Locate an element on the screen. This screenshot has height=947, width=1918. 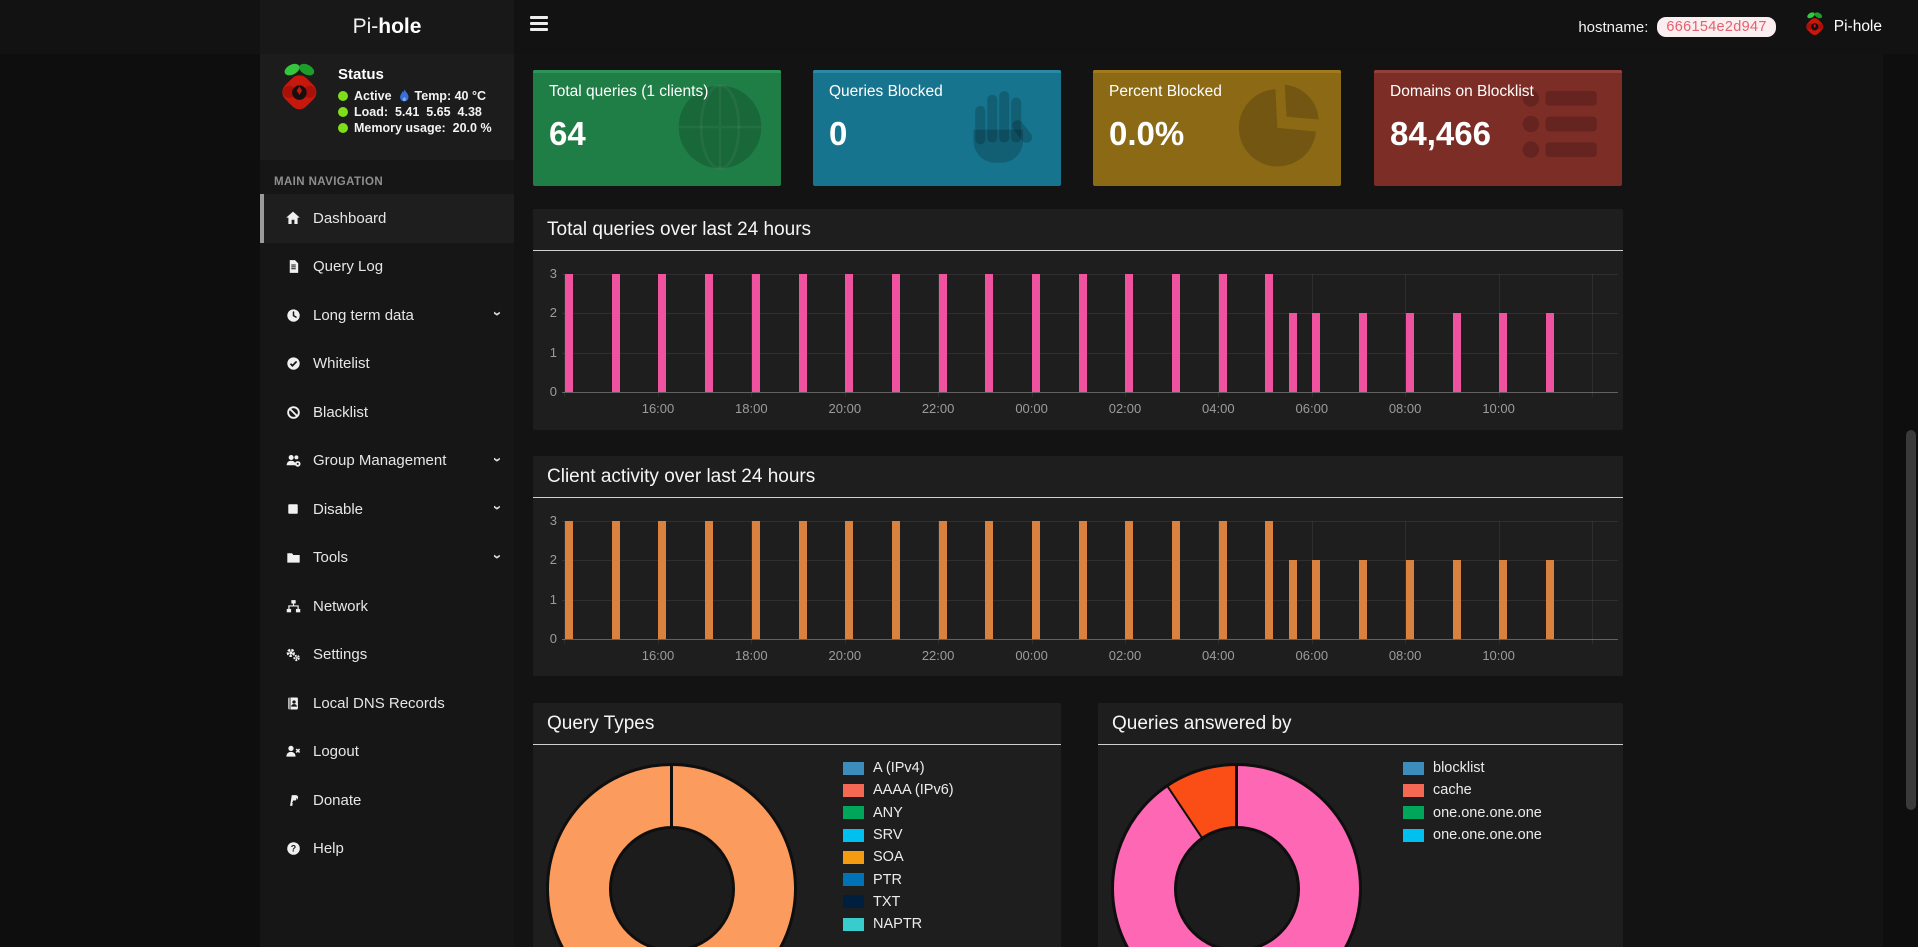
temperature-flame-icon is located at coordinates (404, 96).